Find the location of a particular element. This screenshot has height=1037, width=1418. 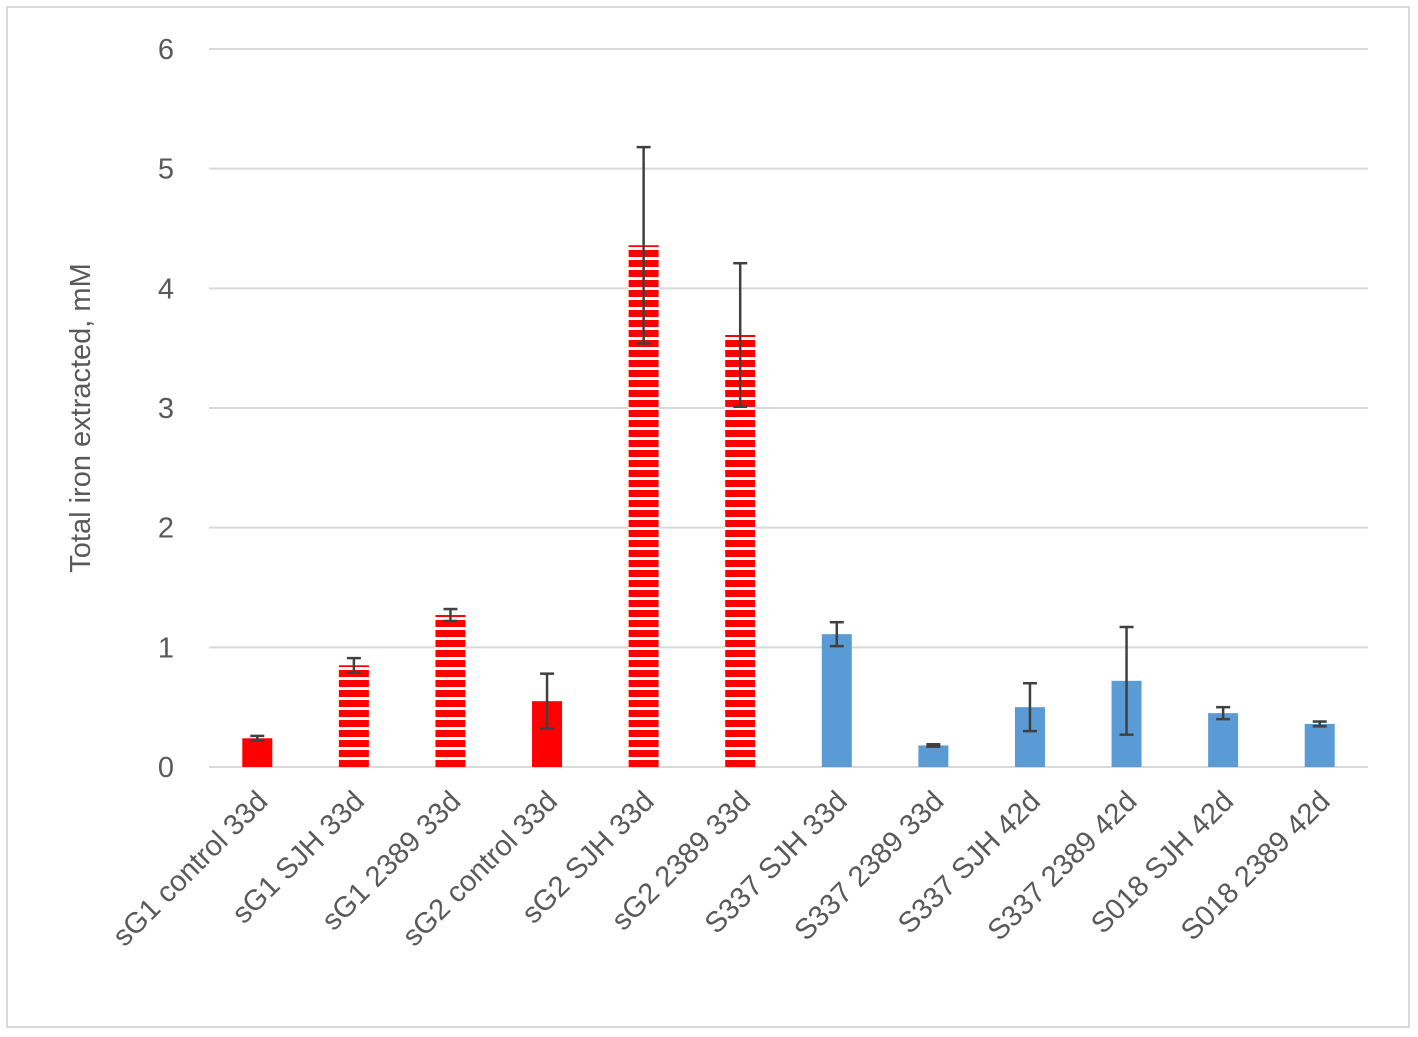

y-axis-title: Total iron extracted, mM is located at coordinates (81, 417).